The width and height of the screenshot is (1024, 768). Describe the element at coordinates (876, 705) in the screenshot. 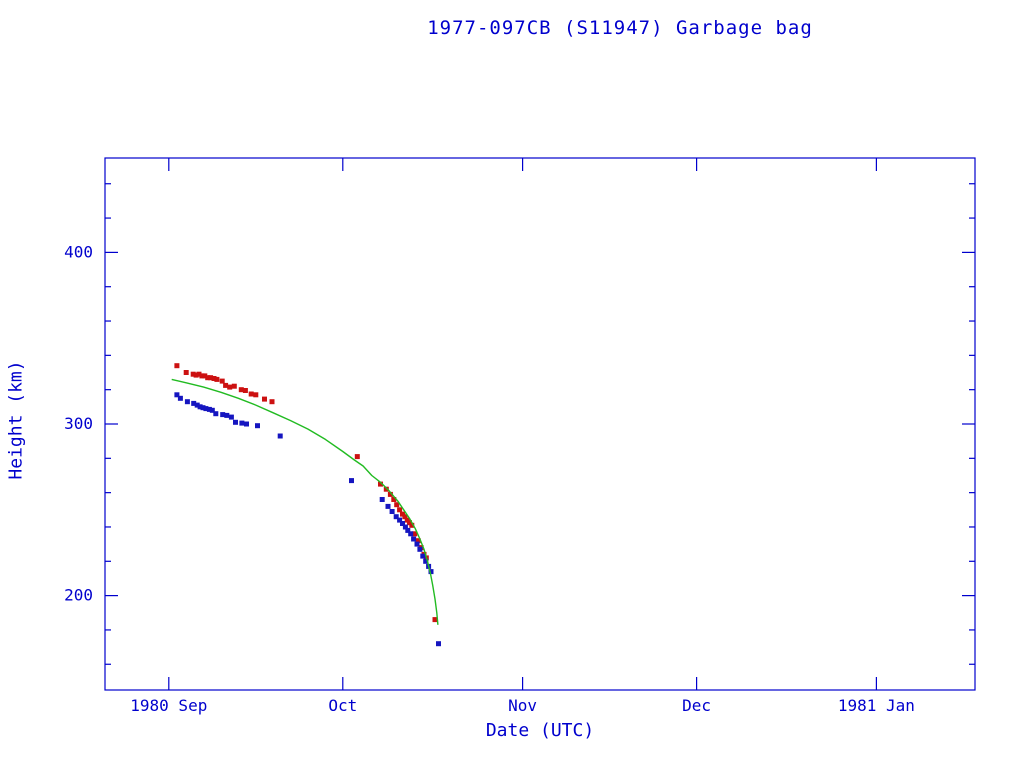

I see `x-tick-label: 1981 Jan` at that location.